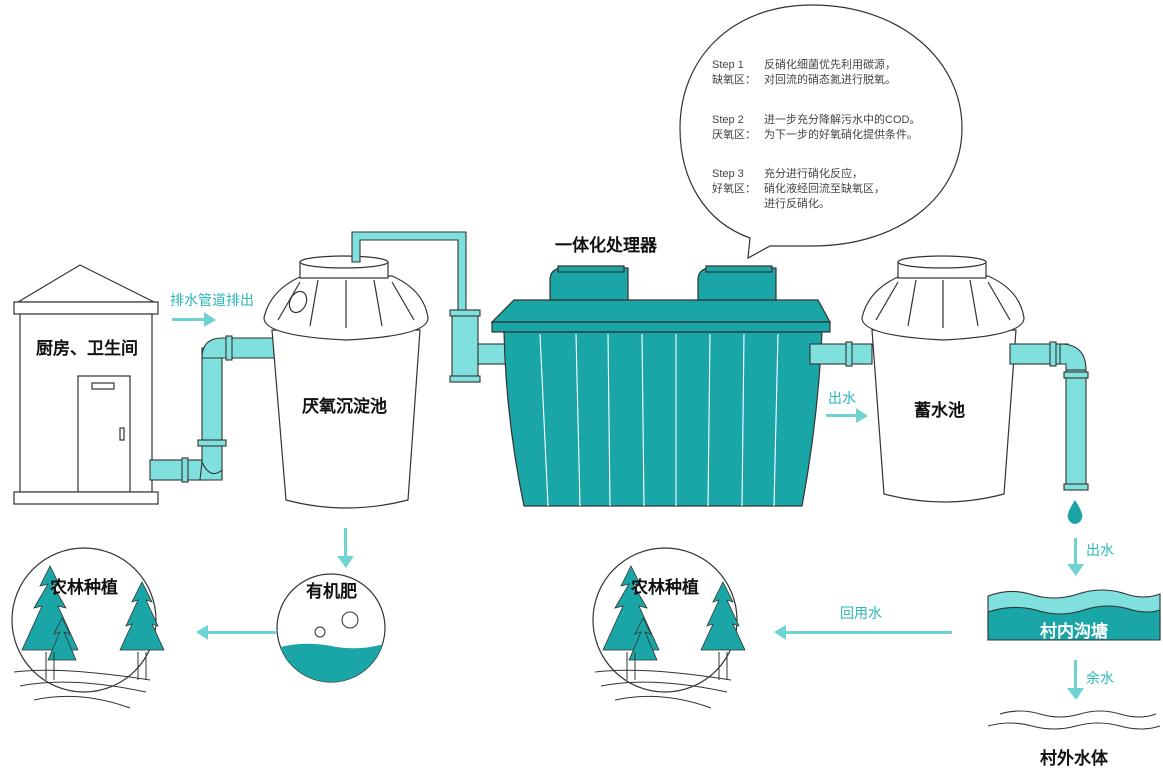  Describe the element at coordinates (214, 409) in the screenshot. I see `inlet-pipe` at that location.